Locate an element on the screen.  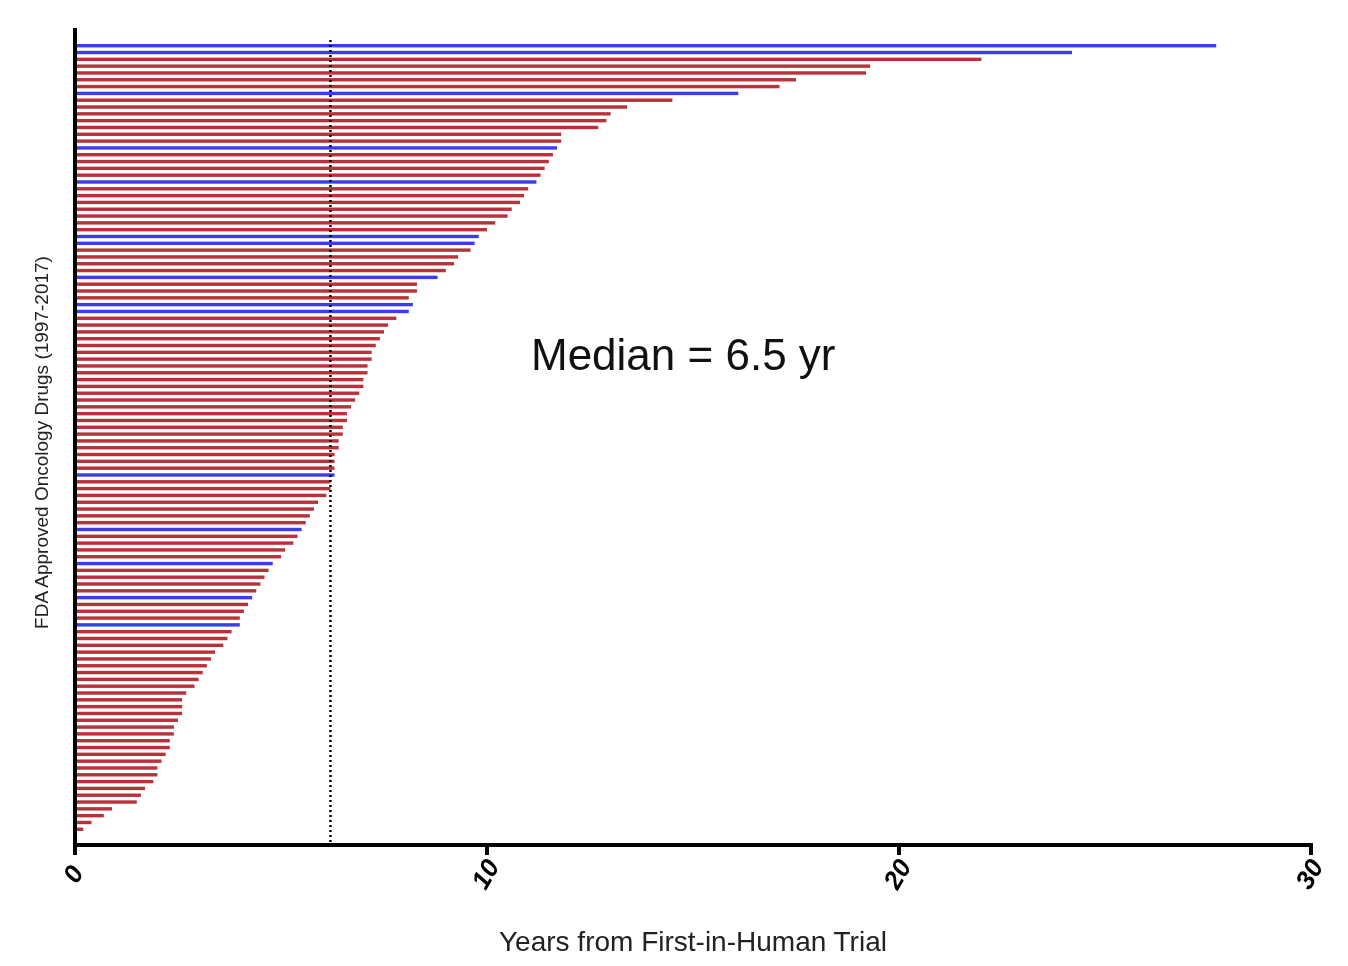
annotation: Median = 6.5 yr is located at coordinates (683, 354).